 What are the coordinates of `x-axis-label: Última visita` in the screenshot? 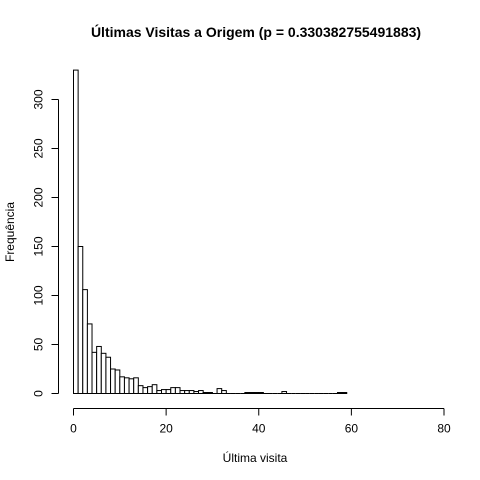 It's located at (255, 457).